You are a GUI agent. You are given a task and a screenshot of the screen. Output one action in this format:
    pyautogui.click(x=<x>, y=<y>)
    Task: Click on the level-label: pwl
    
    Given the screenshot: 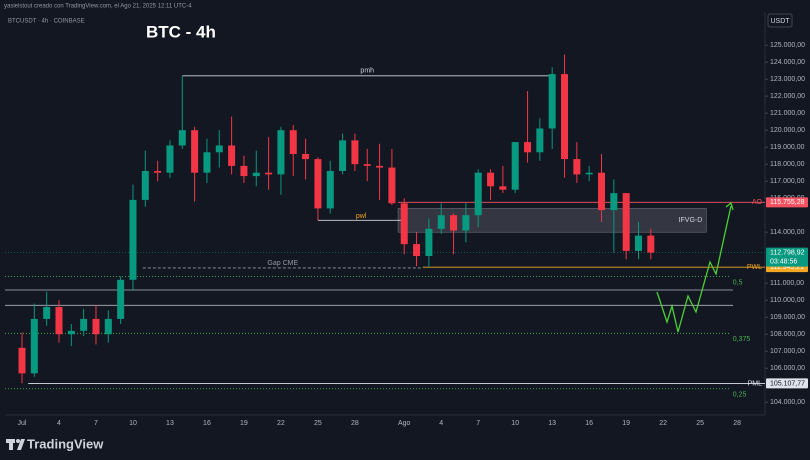 What is the action you would take?
    pyautogui.click(x=361, y=216)
    